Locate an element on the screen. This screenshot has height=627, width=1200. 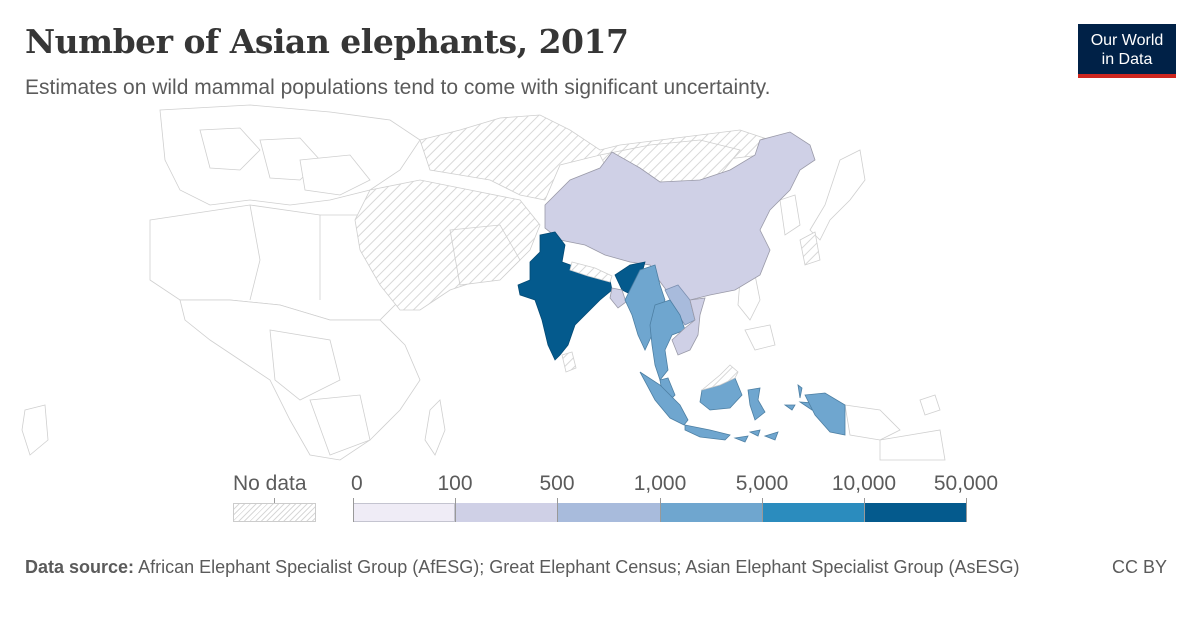
legend-tick-label: 10,000 is located at coordinates (864, 483).